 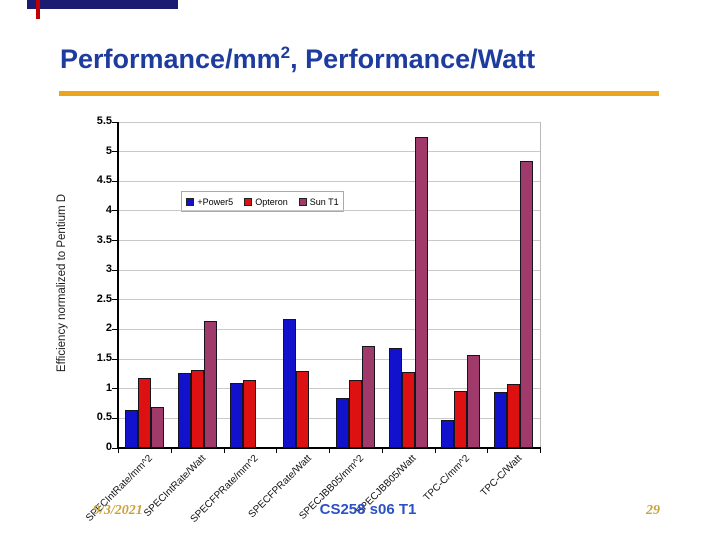 What do you see at coordinates (359, 93) in the screenshot?
I see `title-underline` at bounding box center [359, 93].